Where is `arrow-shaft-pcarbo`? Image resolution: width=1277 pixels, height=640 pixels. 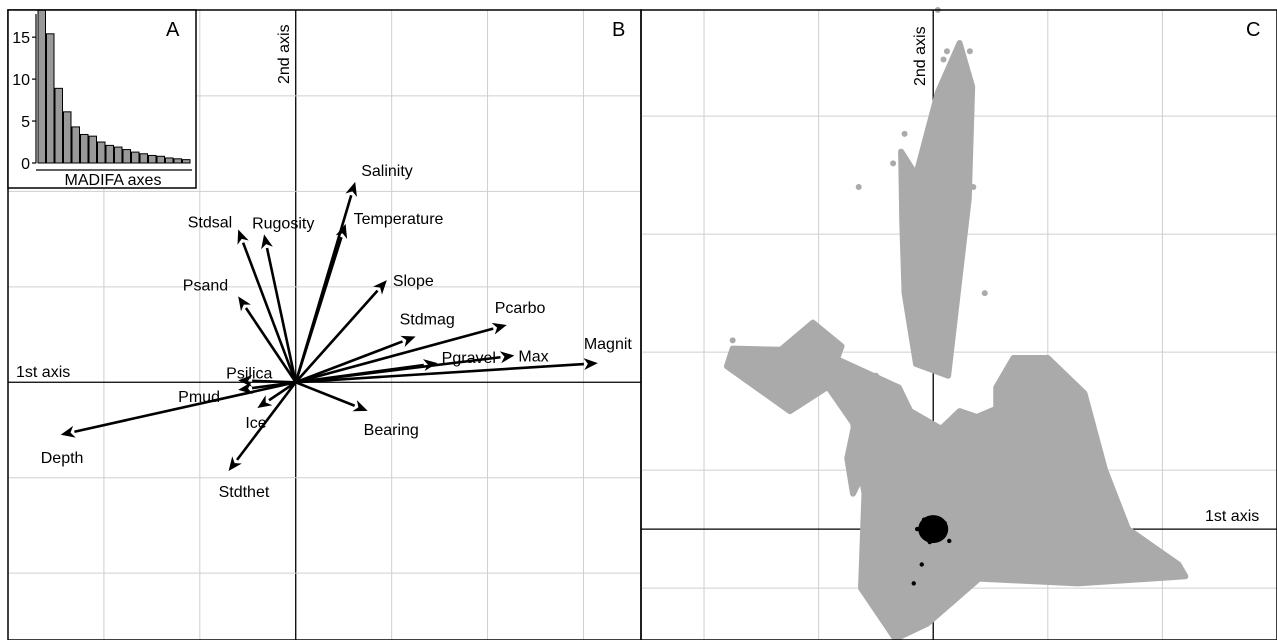
arrow-shaft-pcarbo is located at coordinates (394, 355).